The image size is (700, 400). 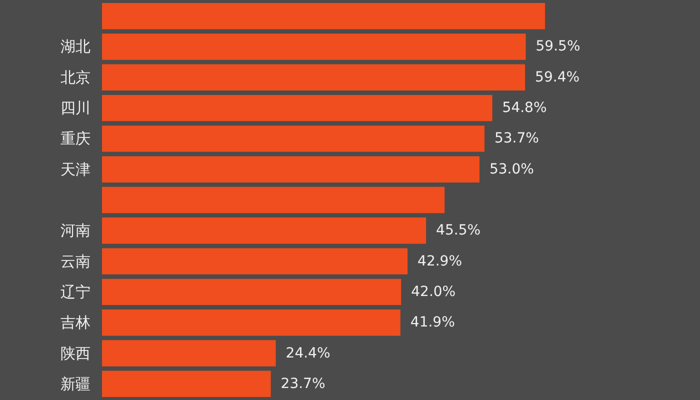 I want to click on y-tick-label: 新疆, so click(x=75, y=383).